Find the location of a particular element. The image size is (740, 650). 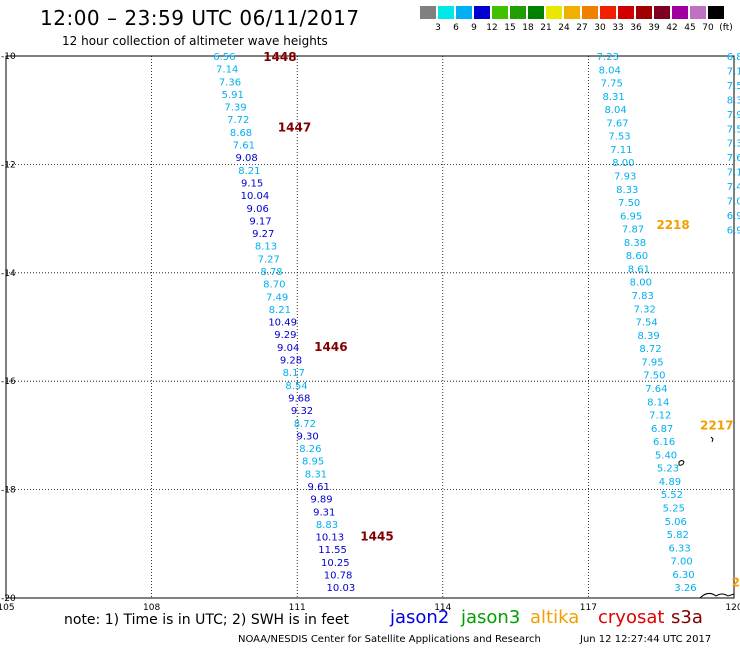

longitude-tick-label: 120 is located at coordinates (732, 608).